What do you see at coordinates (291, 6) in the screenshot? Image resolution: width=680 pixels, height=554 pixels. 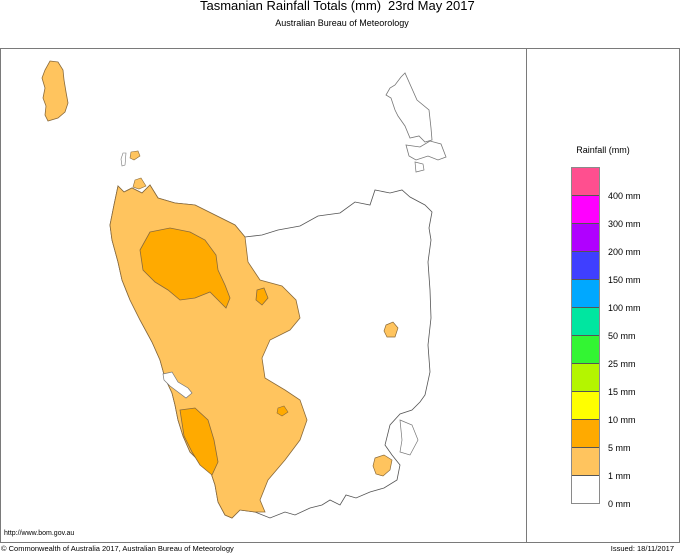 I see `title-text: Tasmanian Rainfall Totals (mm)` at bounding box center [291, 6].